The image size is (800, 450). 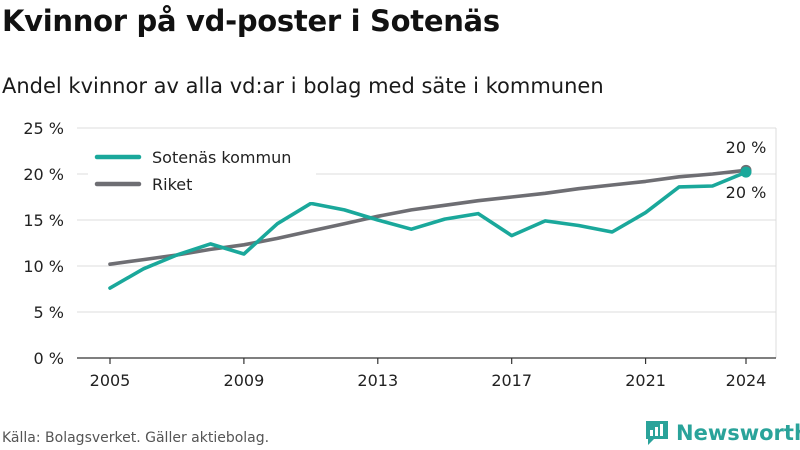 What do you see at coordinates (43, 174) in the screenshot?
I see `y-tick-label: 20 %` at bounding box center [43, 174].